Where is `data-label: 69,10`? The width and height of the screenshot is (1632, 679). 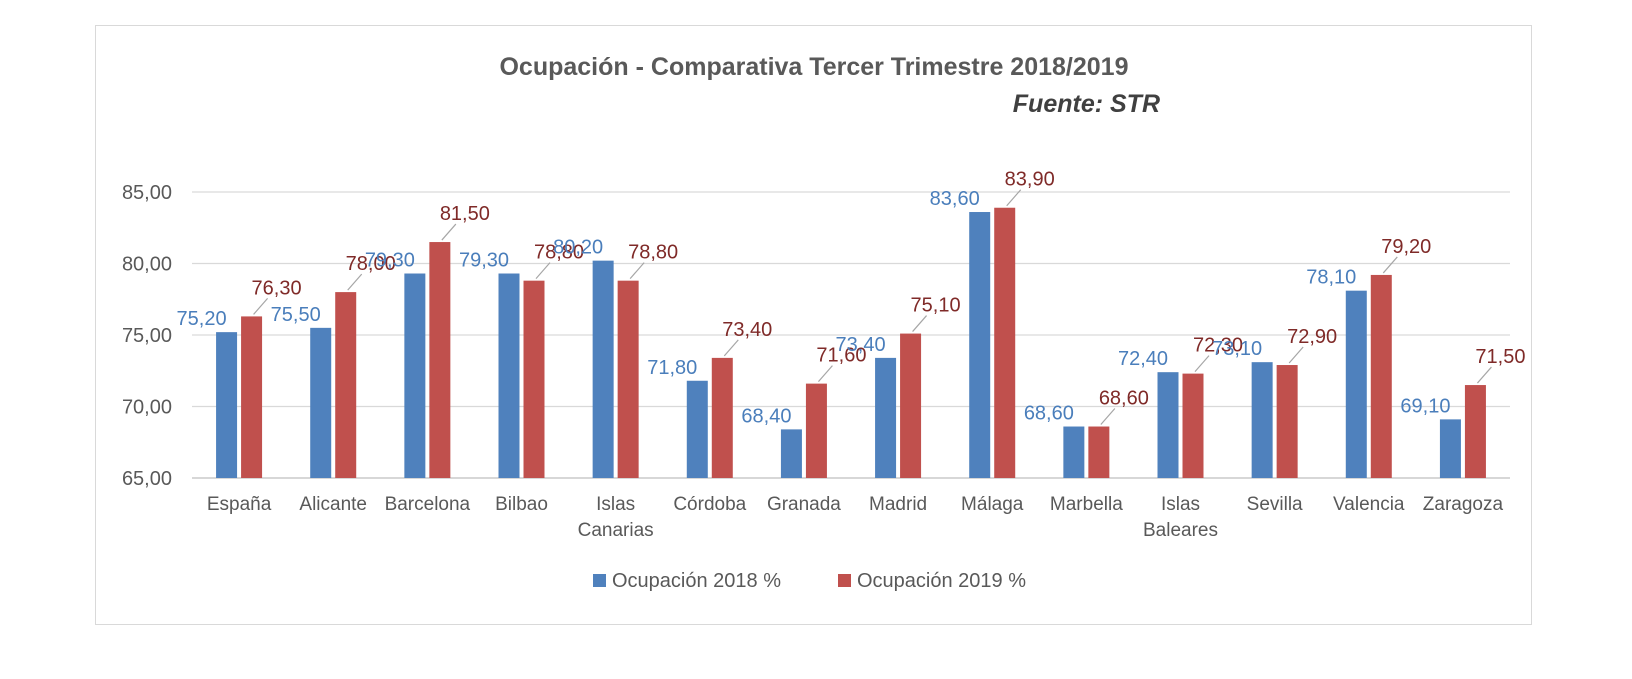 data-label: 69,10 is located at coordinates (1425, 406).